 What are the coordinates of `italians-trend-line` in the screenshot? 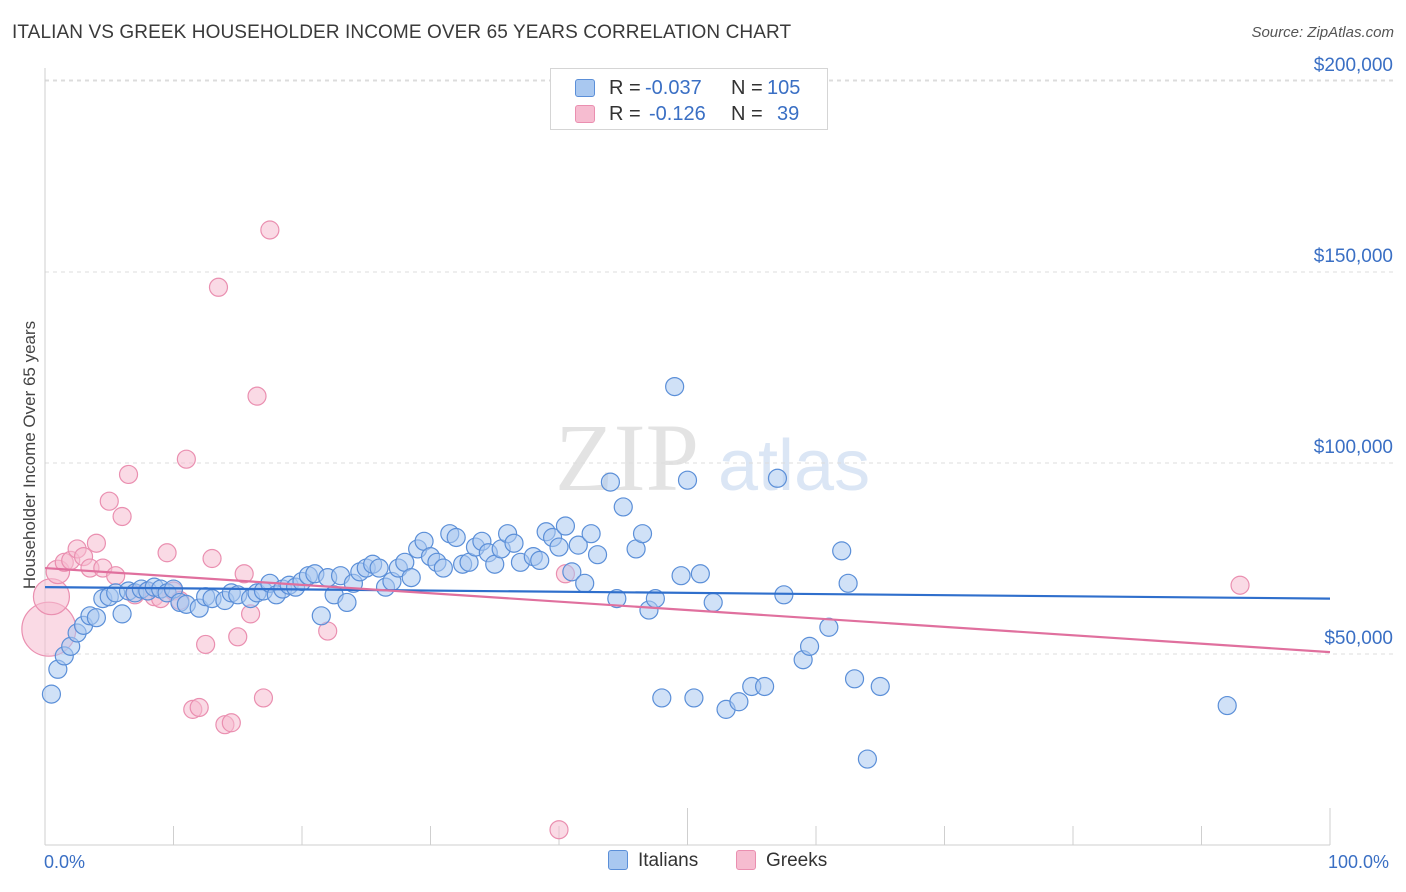 It's located at (687, 593).